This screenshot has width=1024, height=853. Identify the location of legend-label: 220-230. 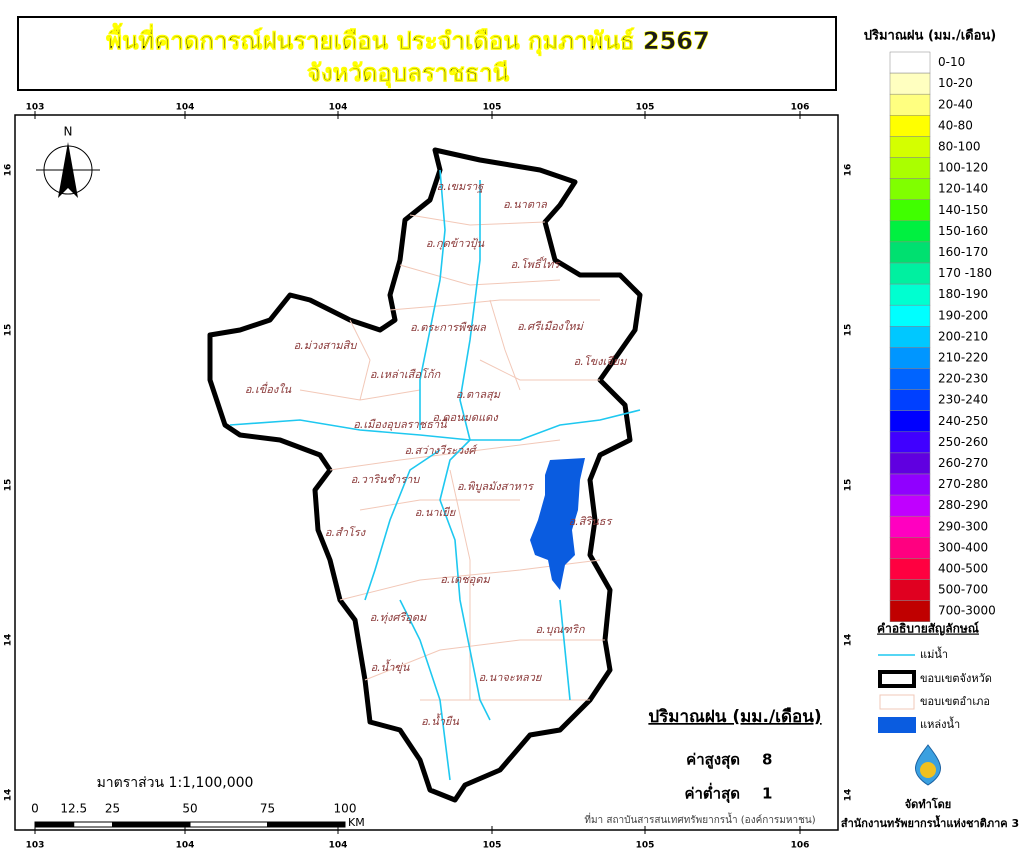
(963, 379).